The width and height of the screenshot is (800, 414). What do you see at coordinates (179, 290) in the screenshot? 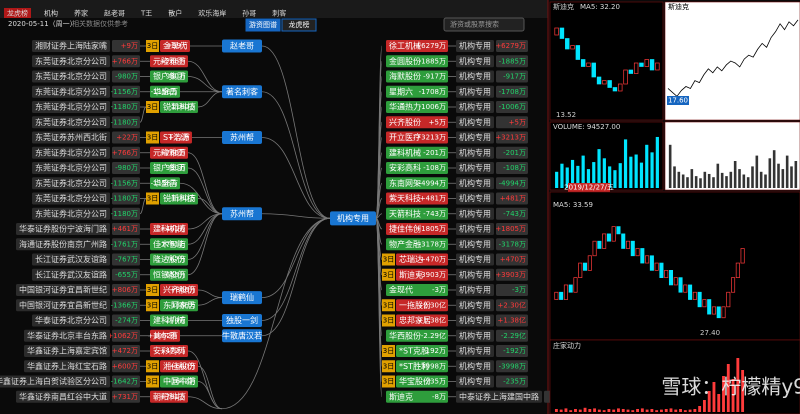
I see `stock: 兴齐股份` at bounding box center [179, 290].